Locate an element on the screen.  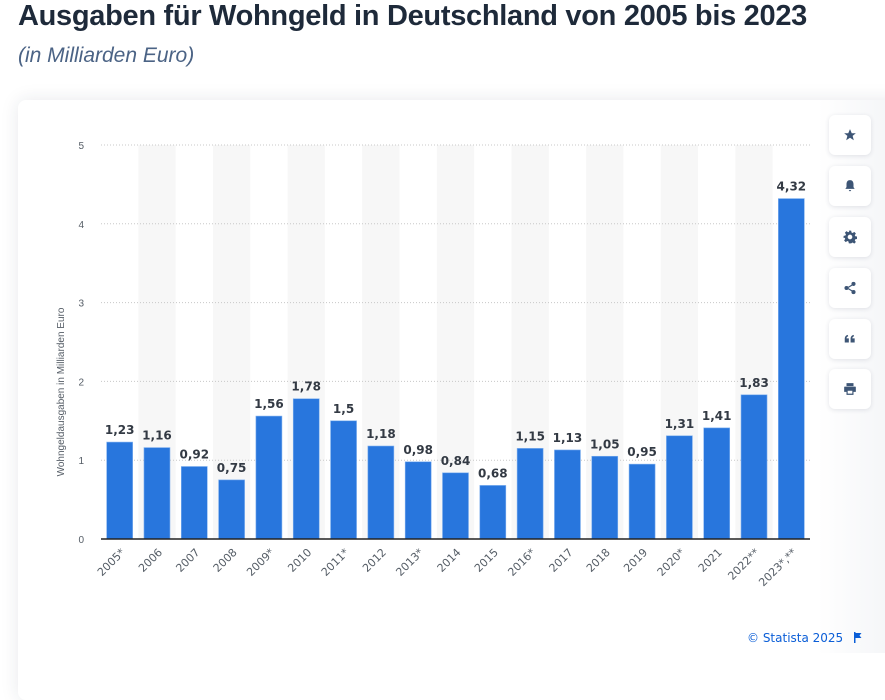
x-tick-label: 2016* is located at coordinates (521, 562).